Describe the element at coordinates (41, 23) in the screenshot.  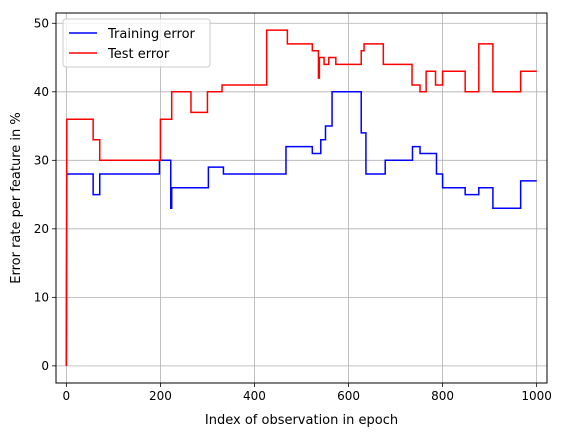
I see `y-tick-label: 50` at that location.